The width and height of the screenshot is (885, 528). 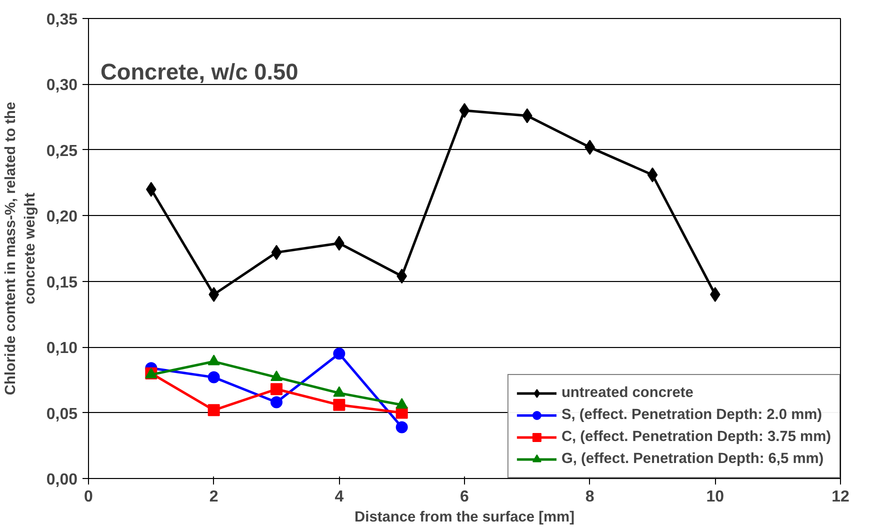 I want to click on x-tick-label: 4, so click(x=339, y=497).